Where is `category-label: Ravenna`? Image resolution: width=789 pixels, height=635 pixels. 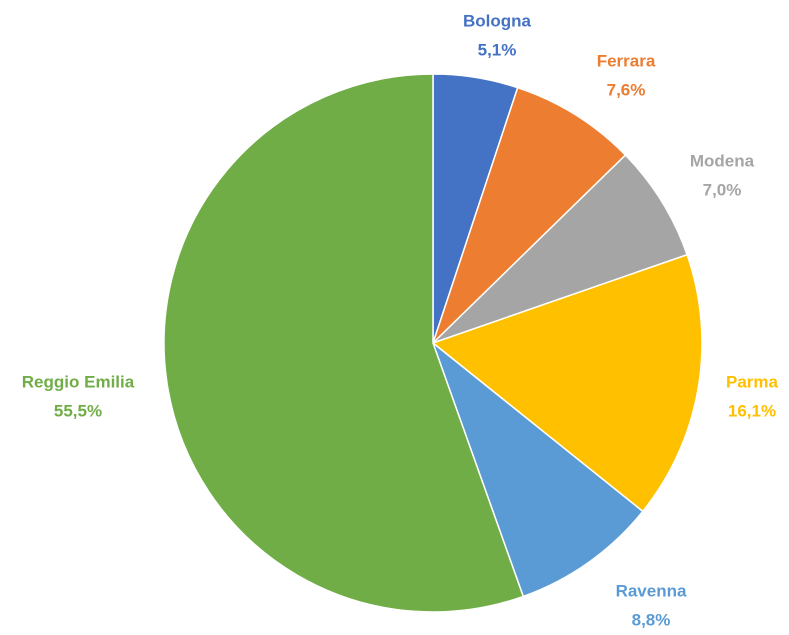
category-label: Ravenna is located at coordinates (651, 590).